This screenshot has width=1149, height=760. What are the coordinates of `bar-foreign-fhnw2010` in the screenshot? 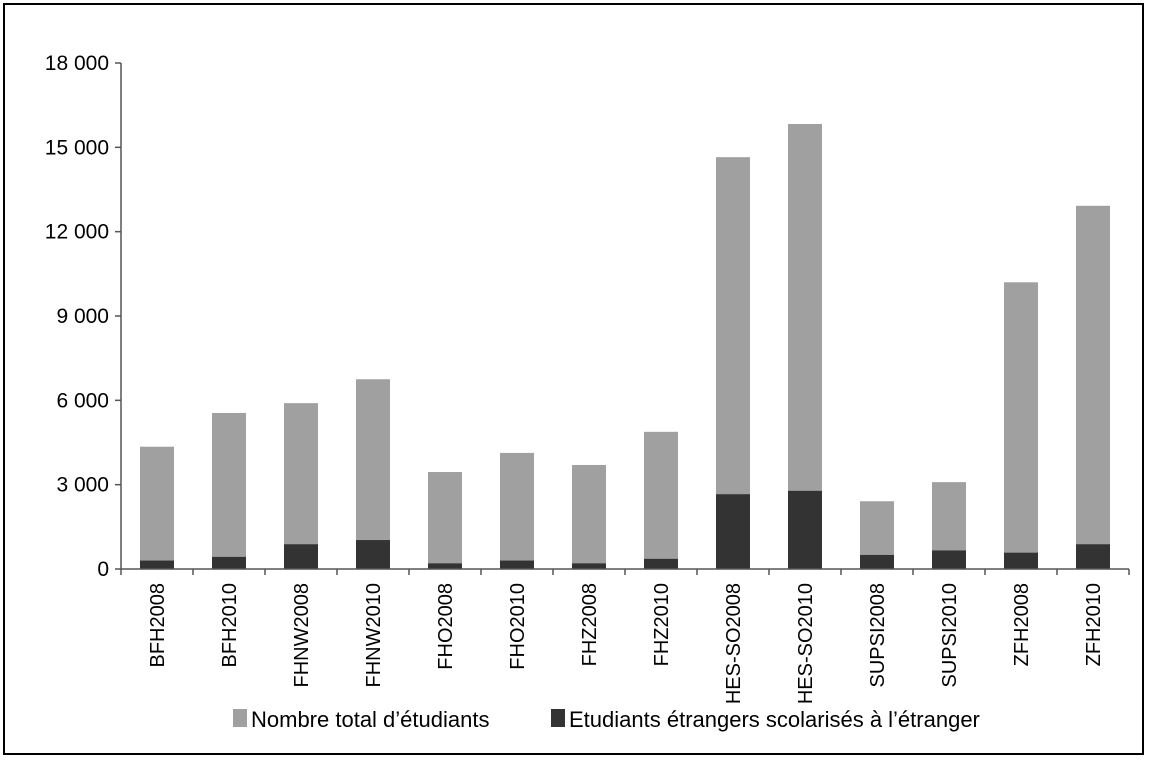 It's located at (373, 554).